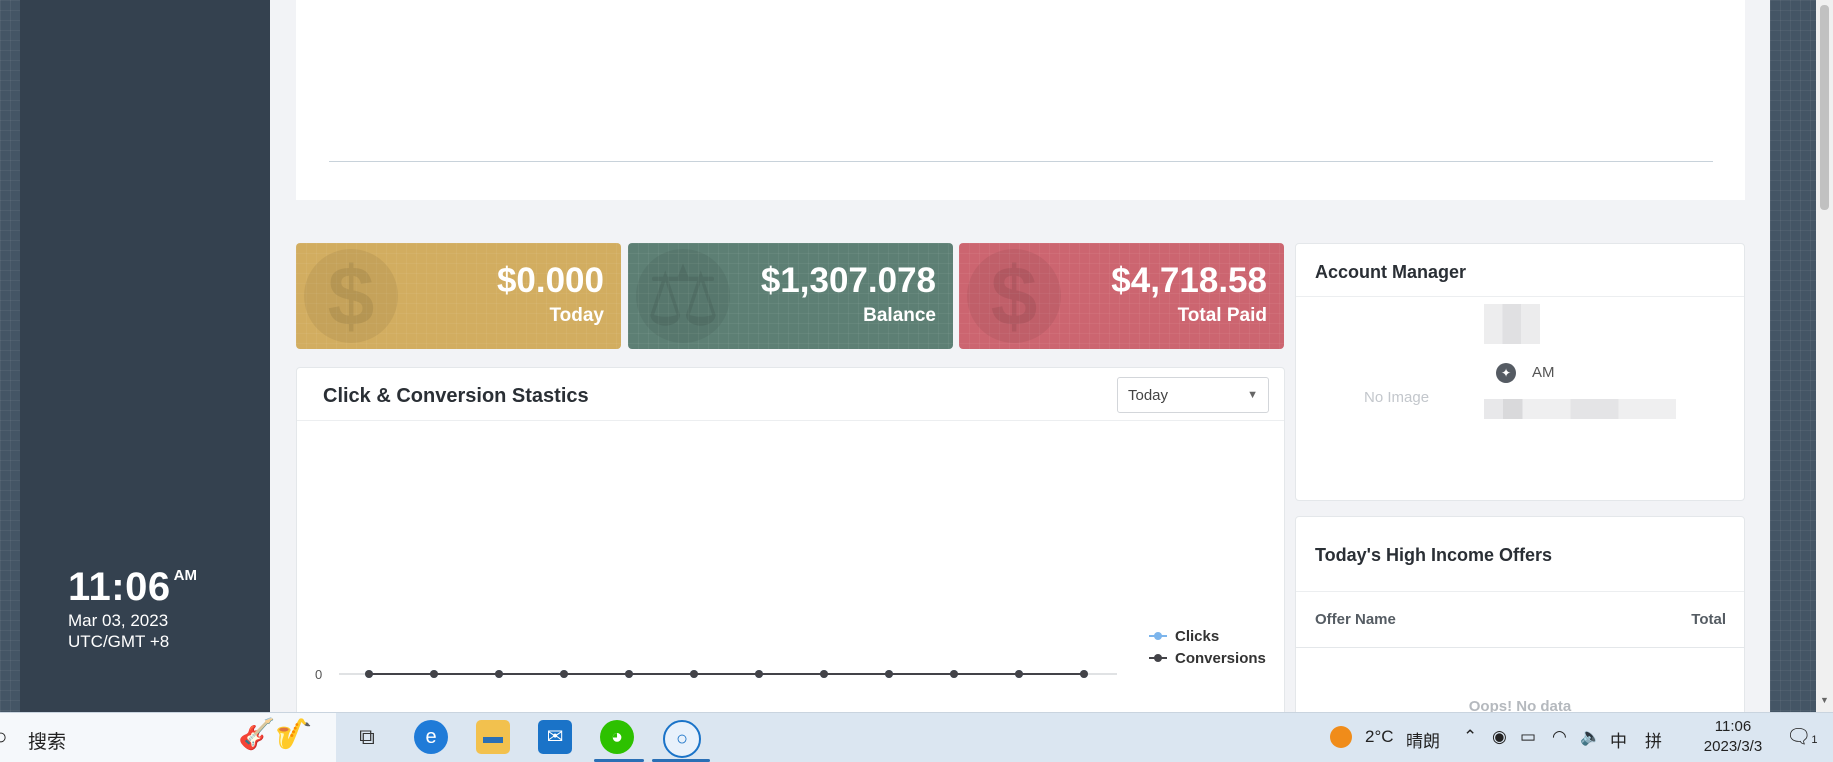  I want to click on stat-paid-card: $ $4,718.58 Total Paid, so click(1121, 296).